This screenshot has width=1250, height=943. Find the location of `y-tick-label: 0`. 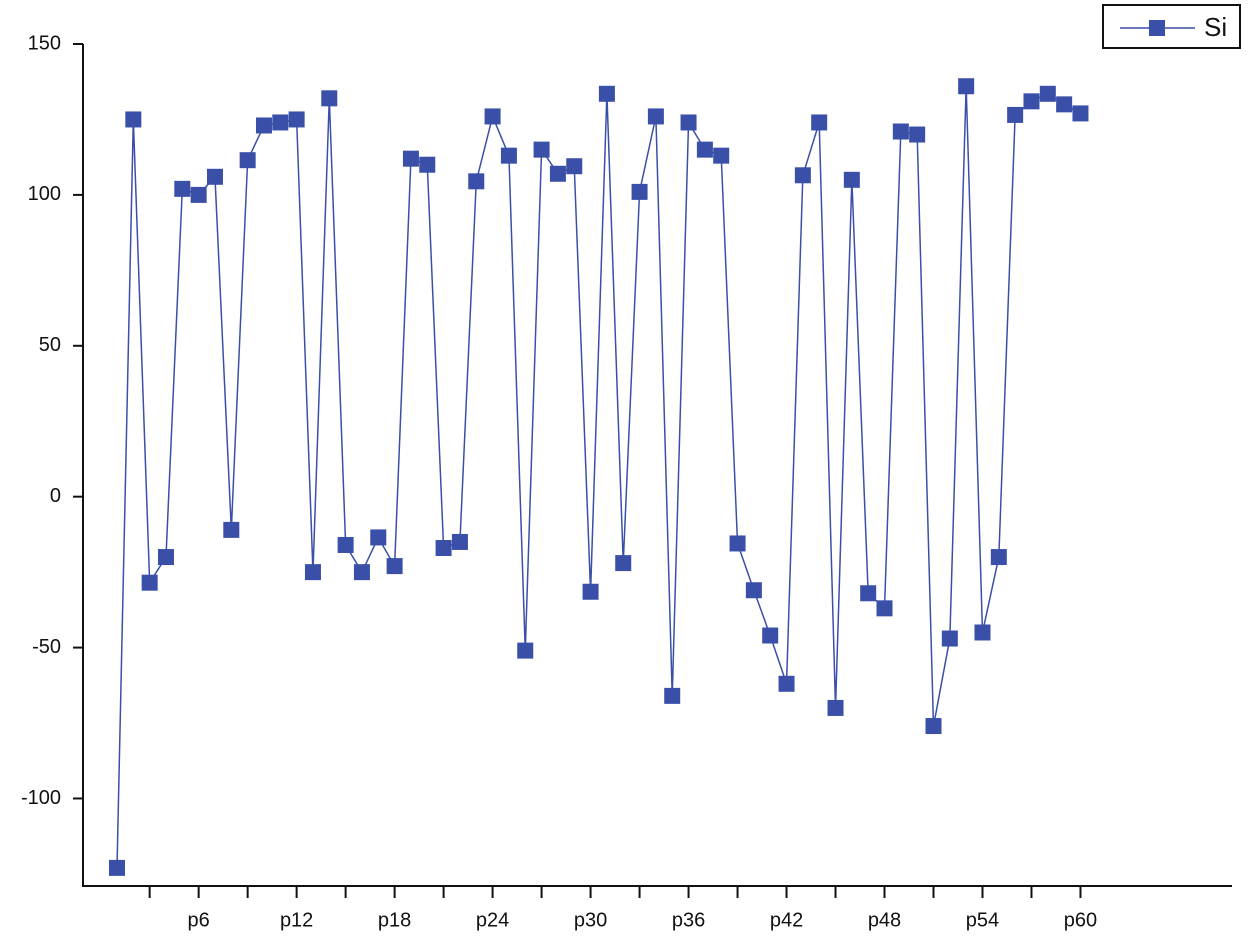

y-tick-label: 0 is located at coordinates (55, 496).